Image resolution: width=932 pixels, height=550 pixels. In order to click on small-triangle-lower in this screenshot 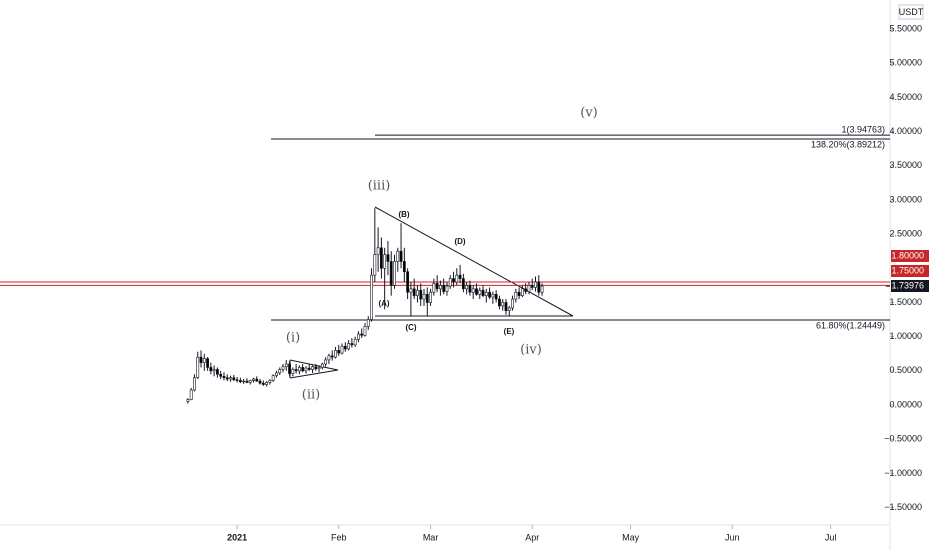, I will do `click(314, 374)`.